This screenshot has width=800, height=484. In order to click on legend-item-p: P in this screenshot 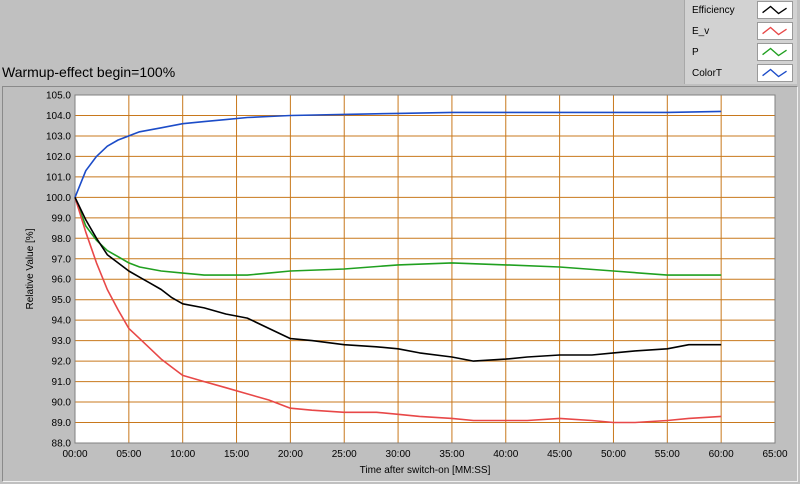, I will do `click(741, 52)`.